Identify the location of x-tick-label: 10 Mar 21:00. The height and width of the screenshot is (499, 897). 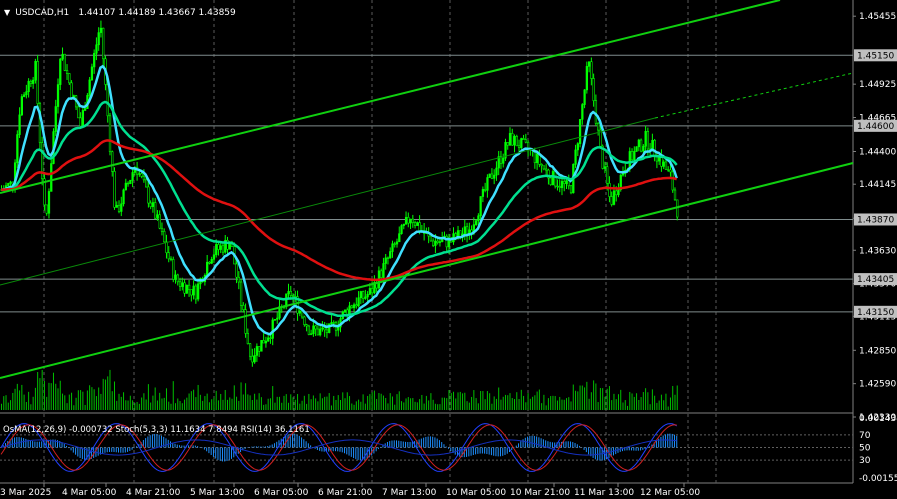
(540, 493).